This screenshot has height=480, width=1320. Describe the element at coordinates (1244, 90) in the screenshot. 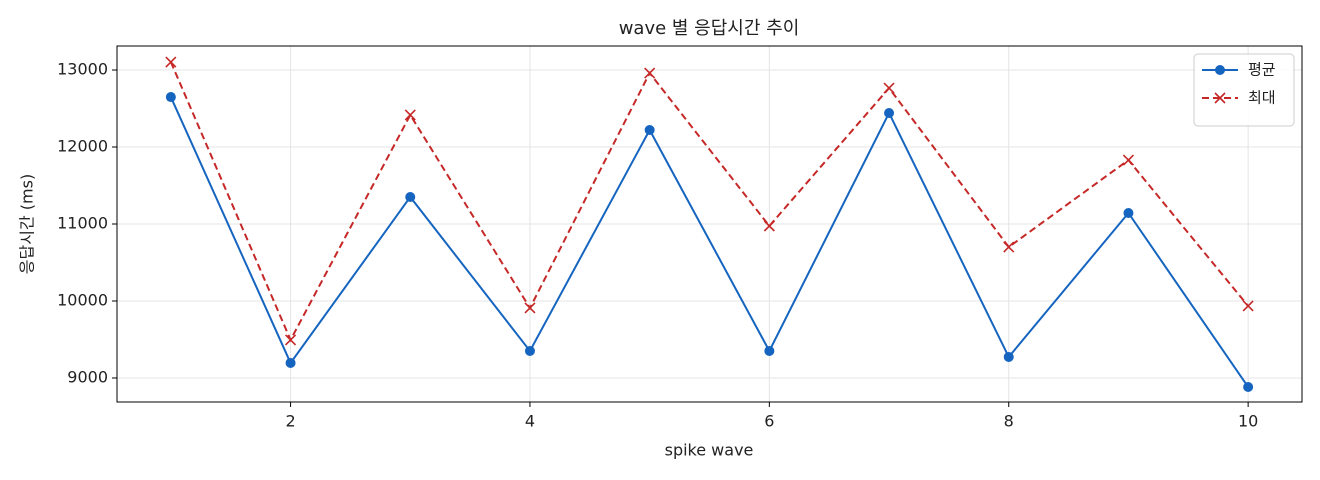

I see `legend-box` at that location.